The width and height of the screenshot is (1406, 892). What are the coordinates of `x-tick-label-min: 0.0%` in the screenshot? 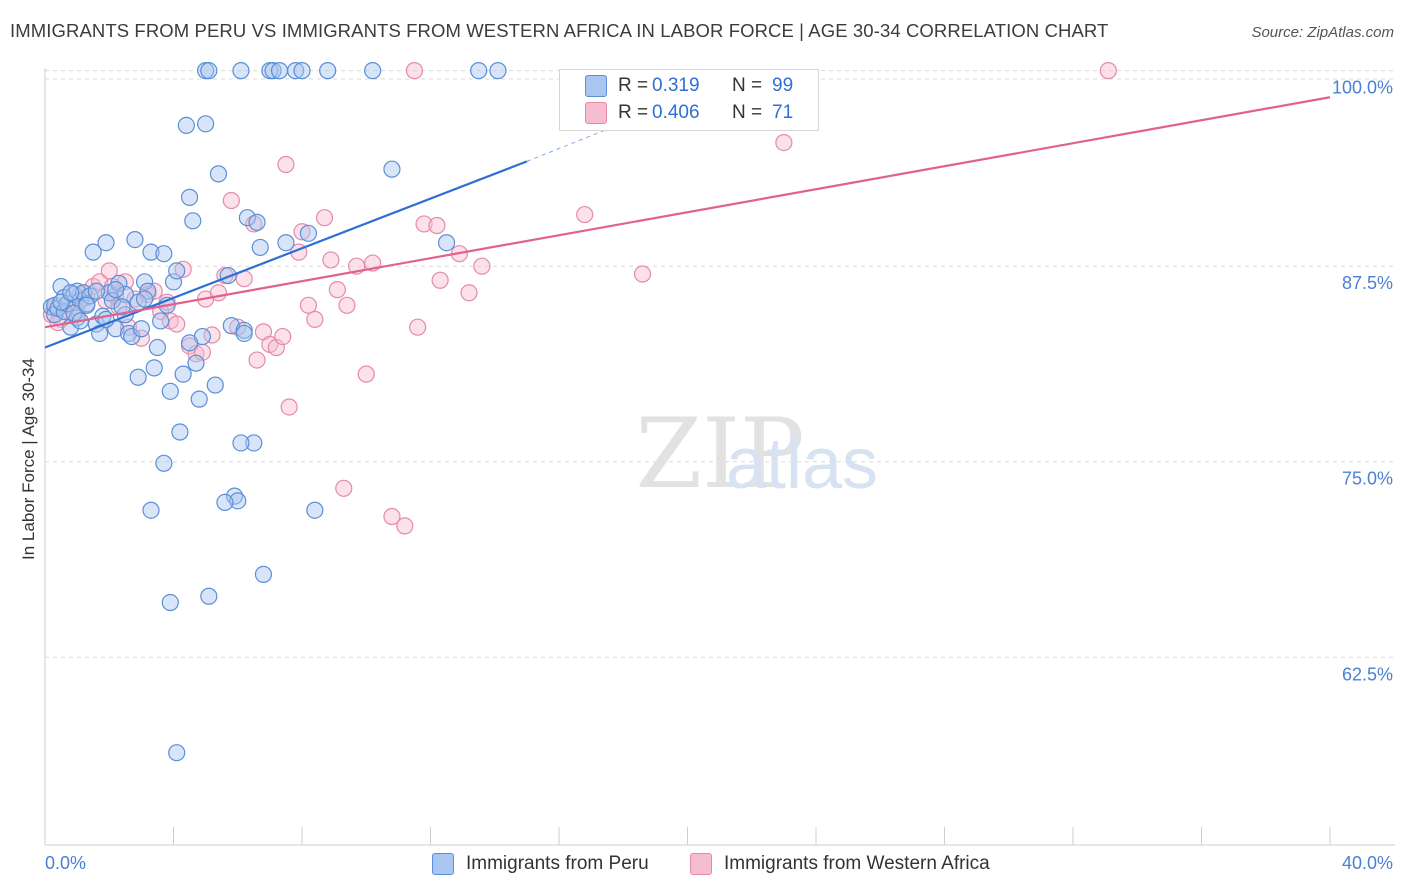 It's located at (65, 863).